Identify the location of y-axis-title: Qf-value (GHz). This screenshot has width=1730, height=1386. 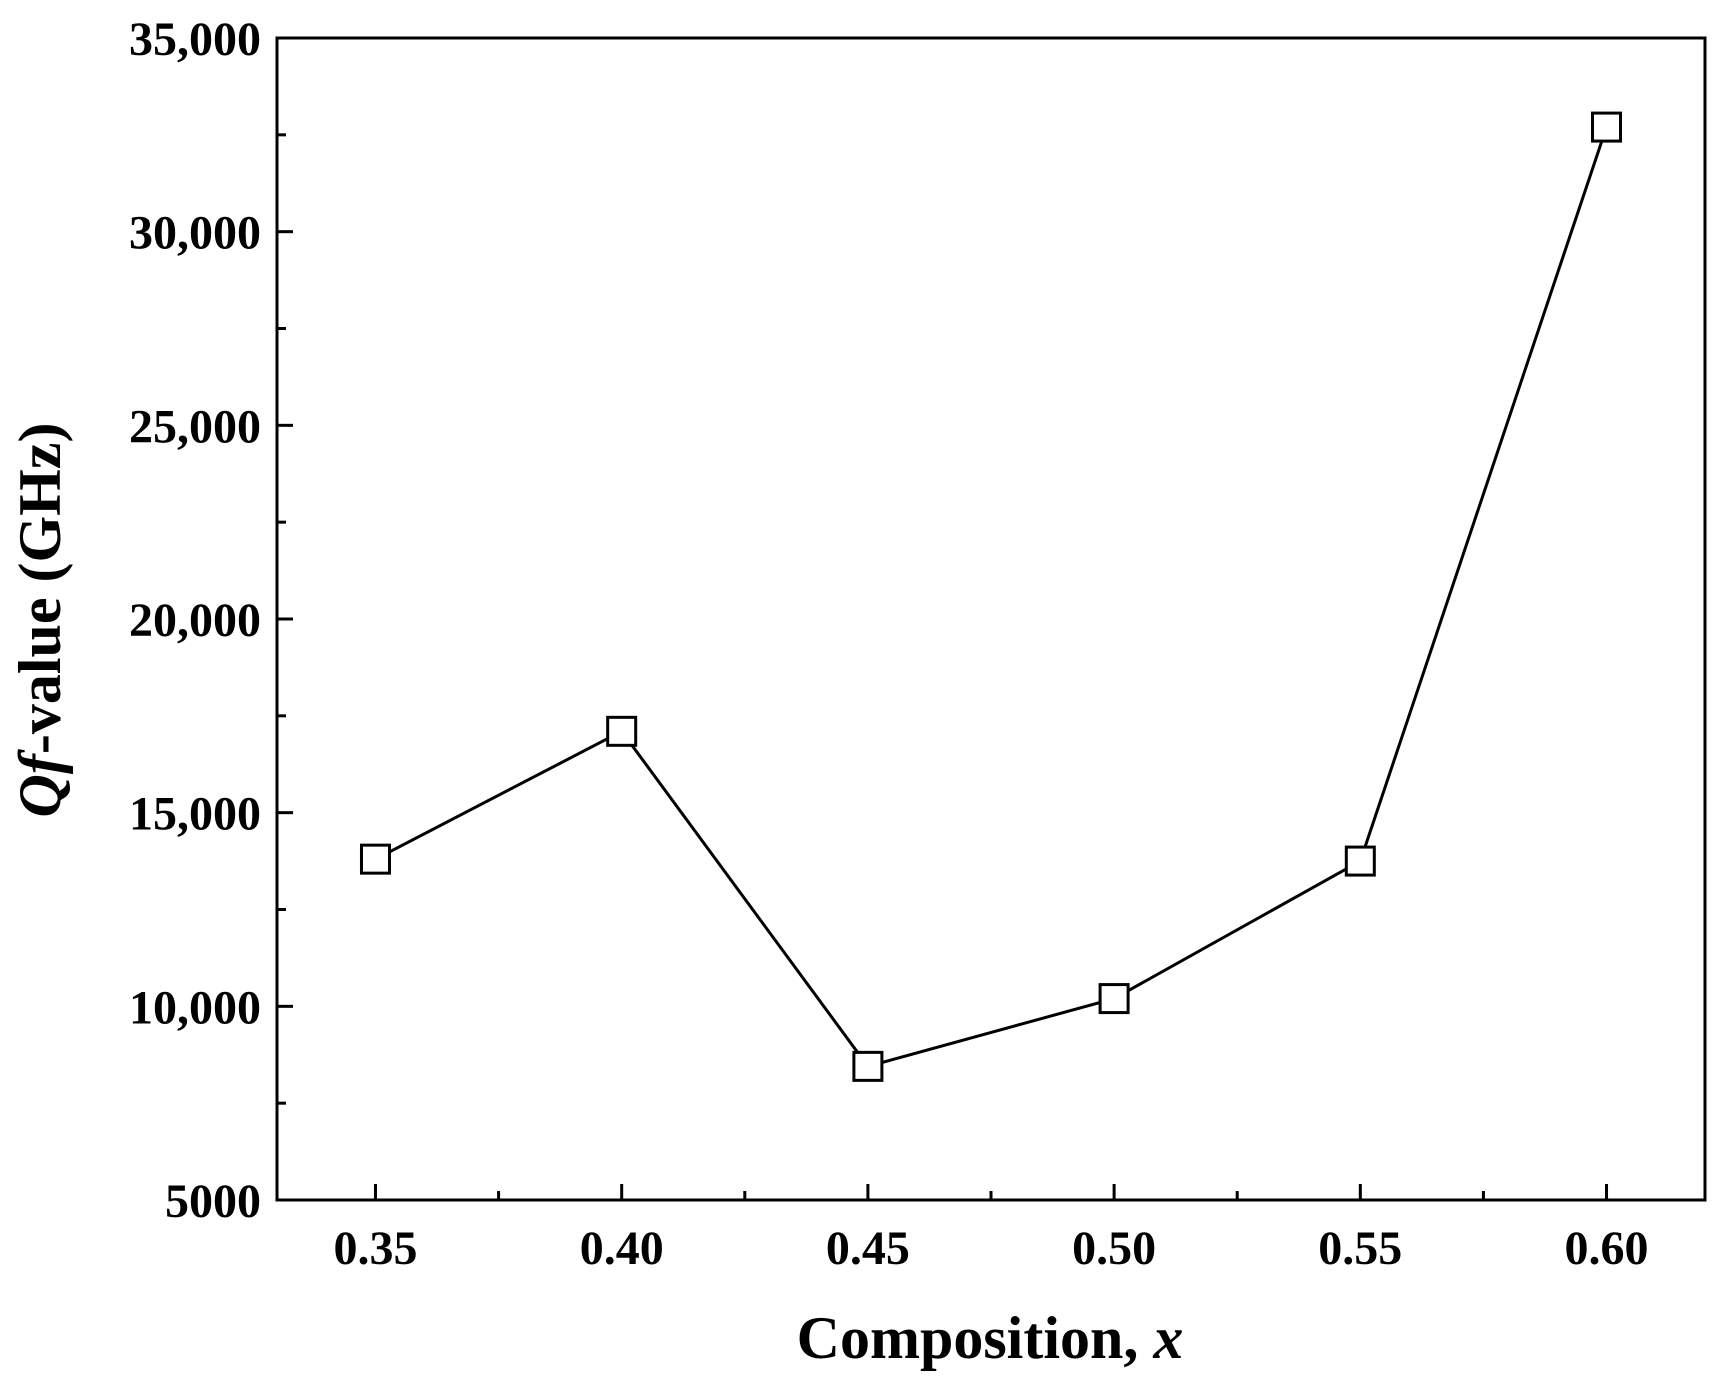
(40, 620).